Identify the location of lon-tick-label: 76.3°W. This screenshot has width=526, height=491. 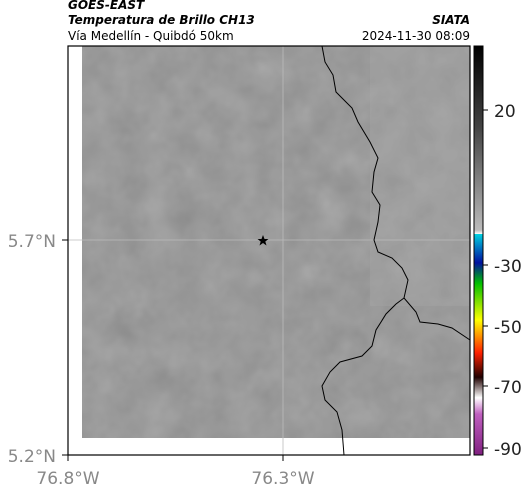
(282, 479).